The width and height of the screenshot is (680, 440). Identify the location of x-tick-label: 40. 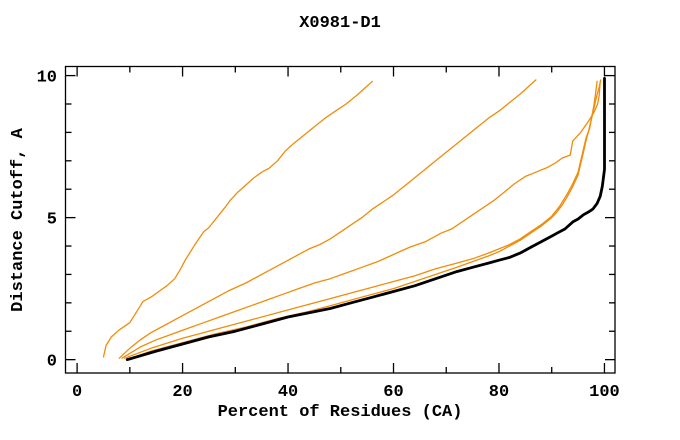
(288, 392).